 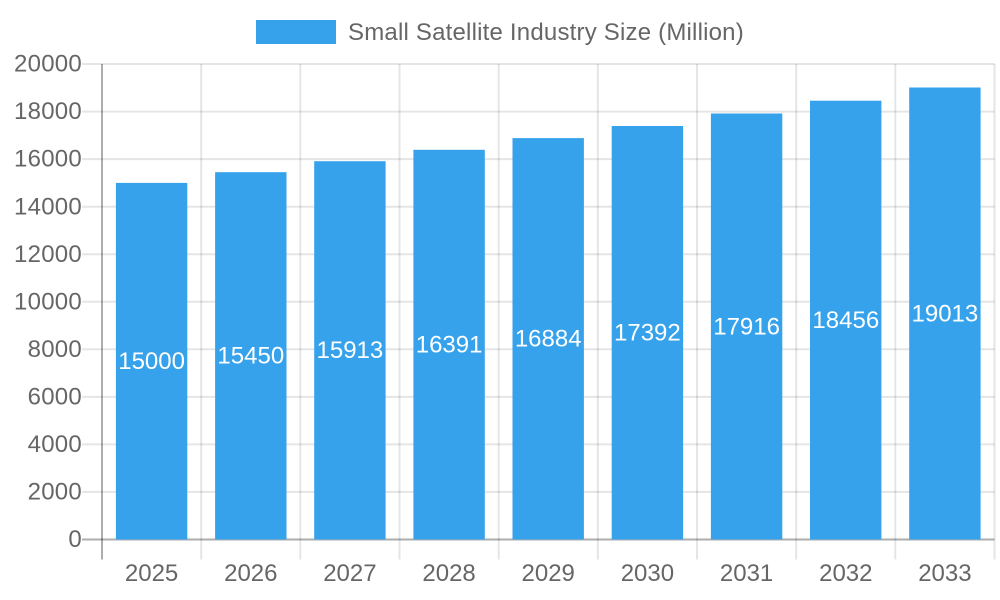 What do you see at coordinates (48, 301) in the screenshot?
I see `svg-text: 10000` at bounding box center [48, 301].